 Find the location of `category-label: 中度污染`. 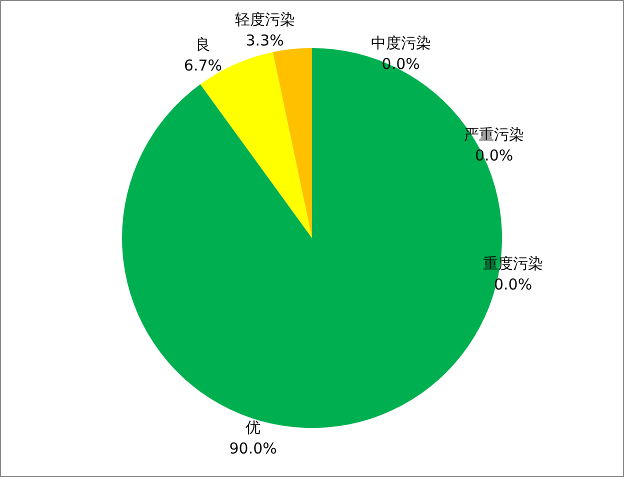

category-label: 中度污染 is located at coordinates (400, 43).